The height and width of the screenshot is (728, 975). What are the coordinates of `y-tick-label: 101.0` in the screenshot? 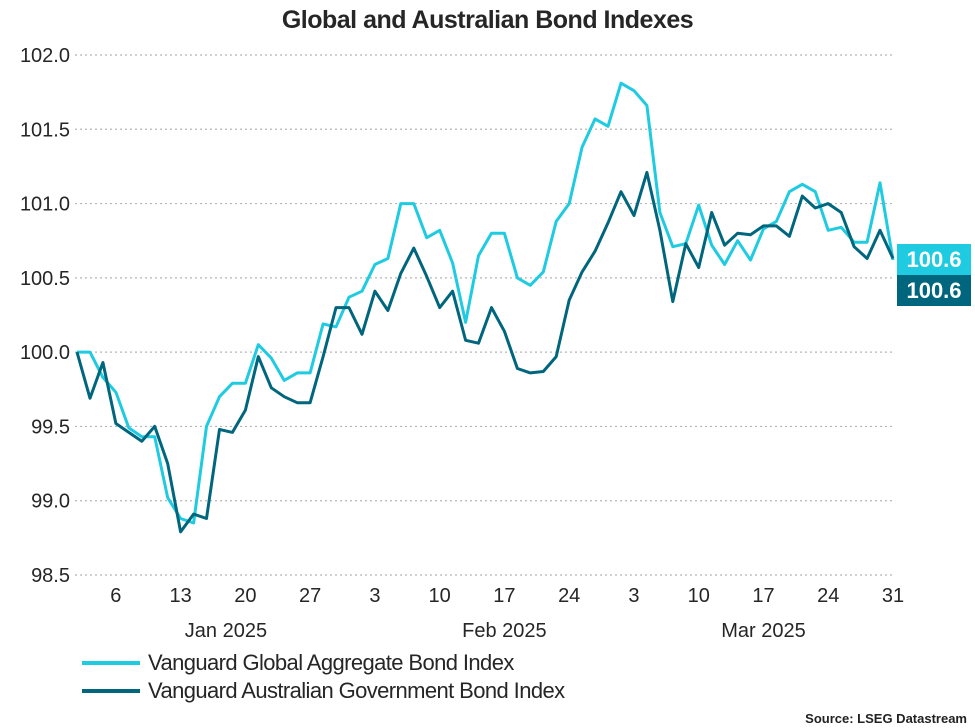 It's located at (45, 205).